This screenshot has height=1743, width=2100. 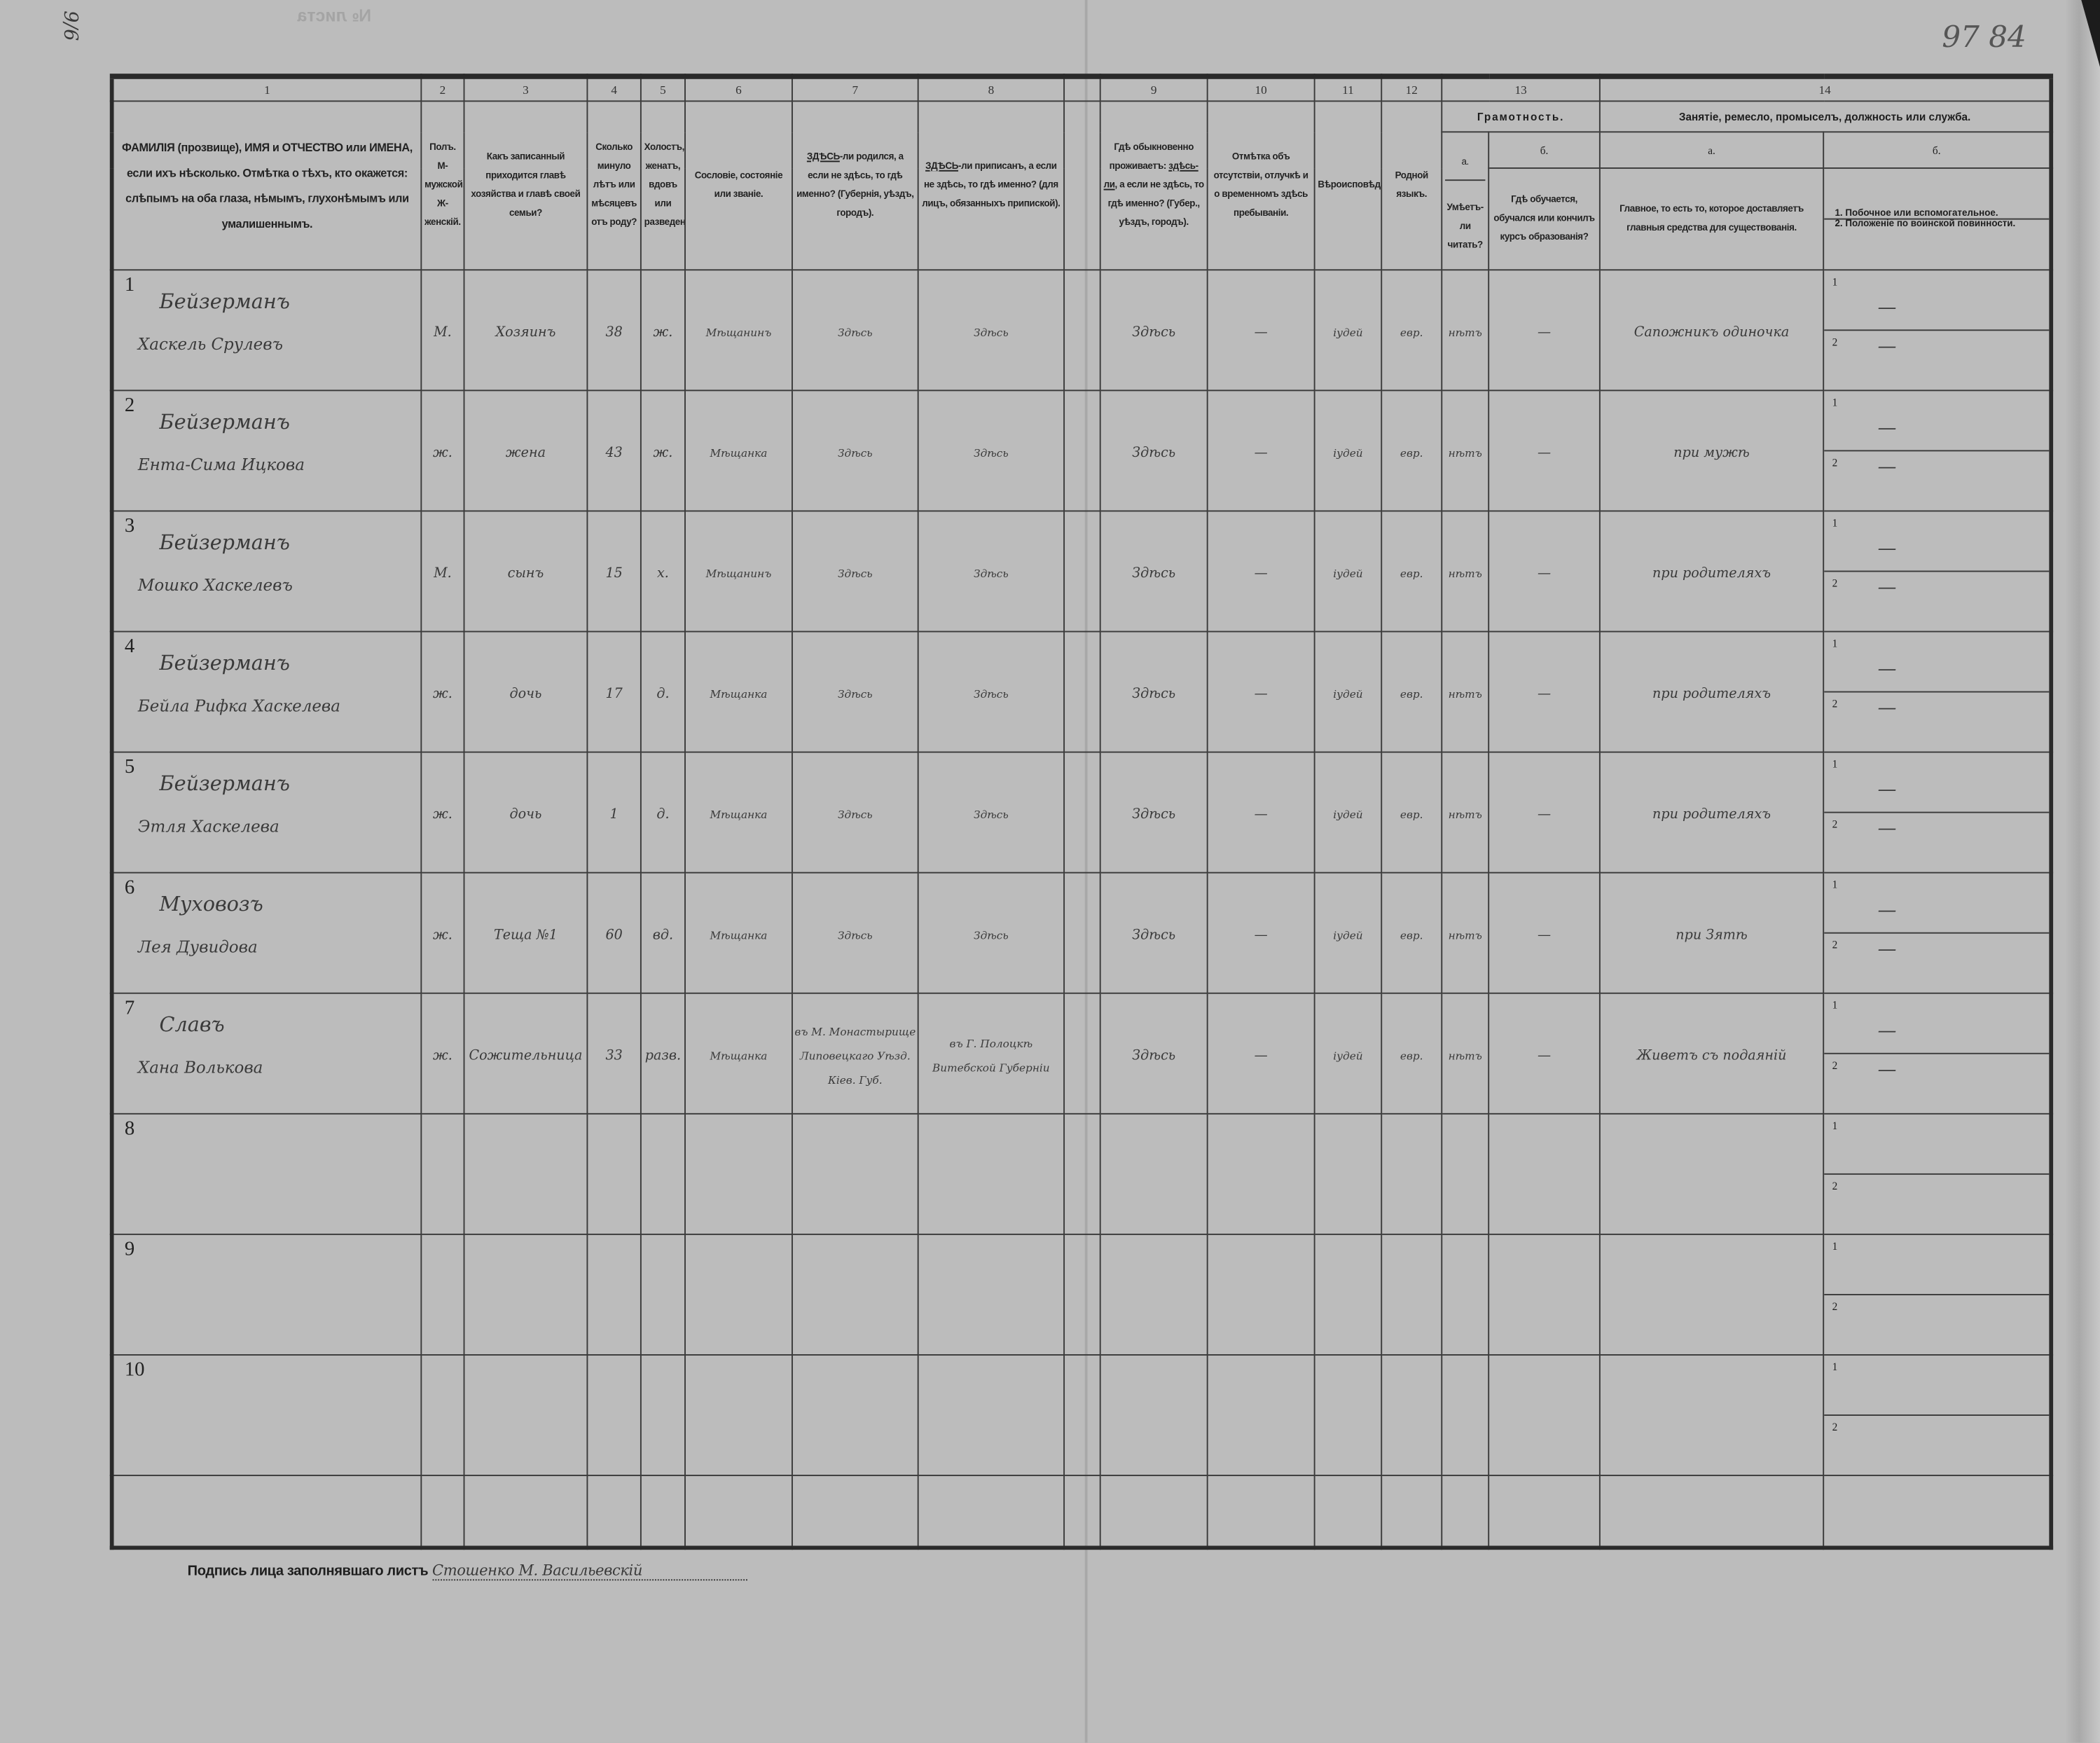 I want to click on relation-cell: дочь, so click(x=525, y=813).